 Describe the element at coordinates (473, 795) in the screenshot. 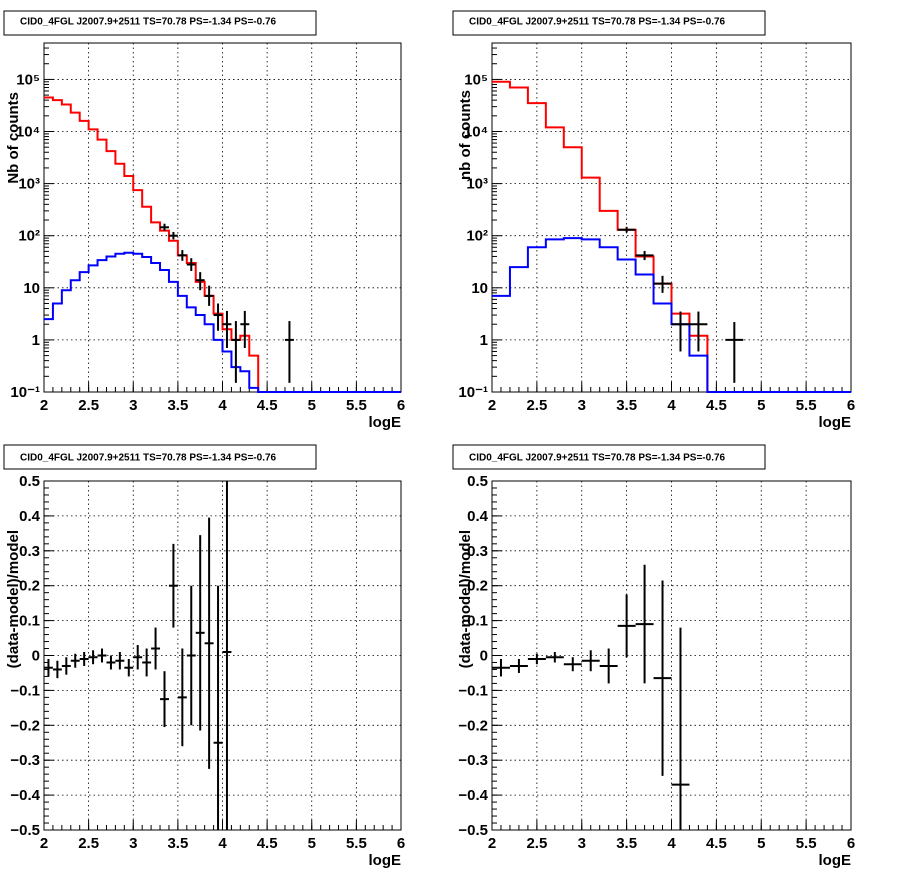

I see `y-tick-label: −0.4` at that location.